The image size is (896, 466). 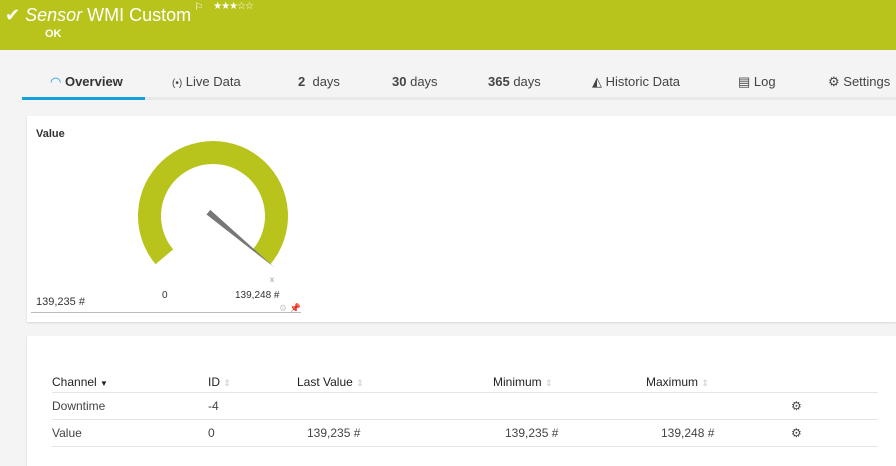 What do you see at coordinates (214, 381) in the screenshot?
I see `header-label: ID` at bounding box center [214, 381].